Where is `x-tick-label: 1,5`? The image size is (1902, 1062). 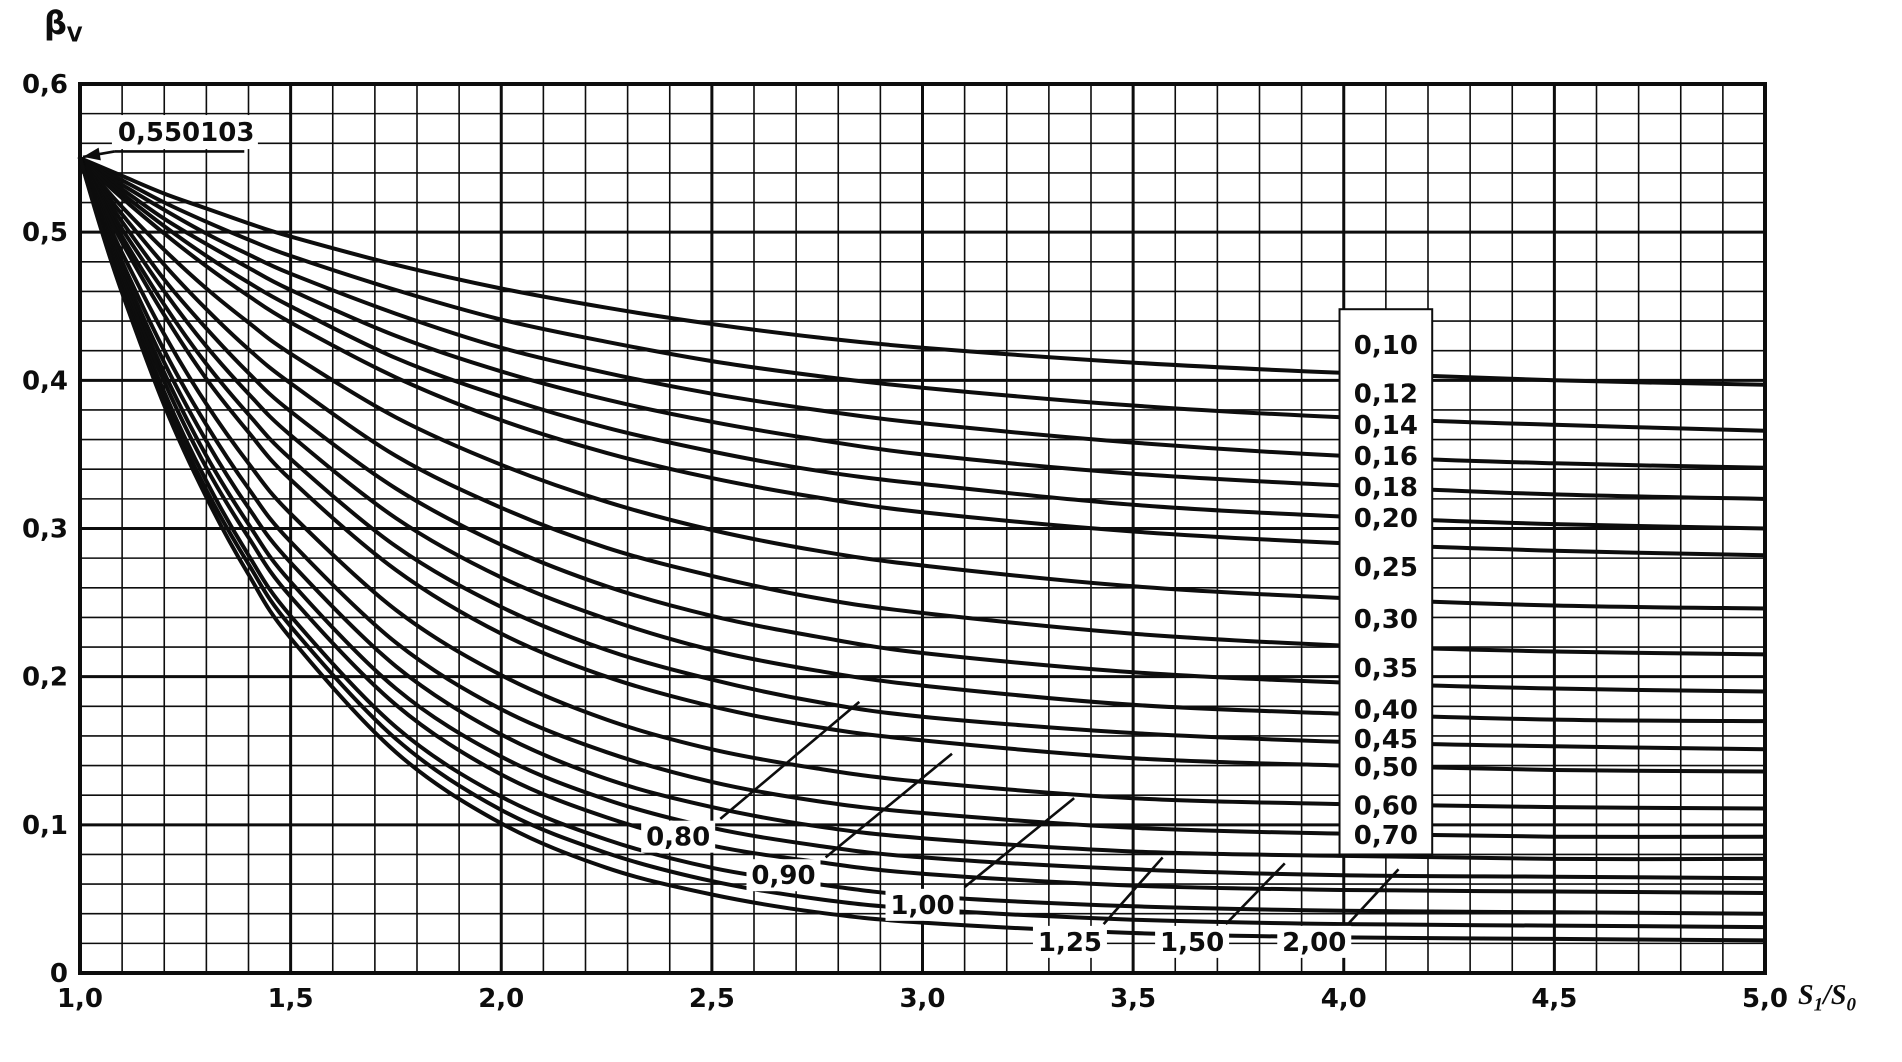 x-tick-label: 1,5 is located at coordinates (291, 999).